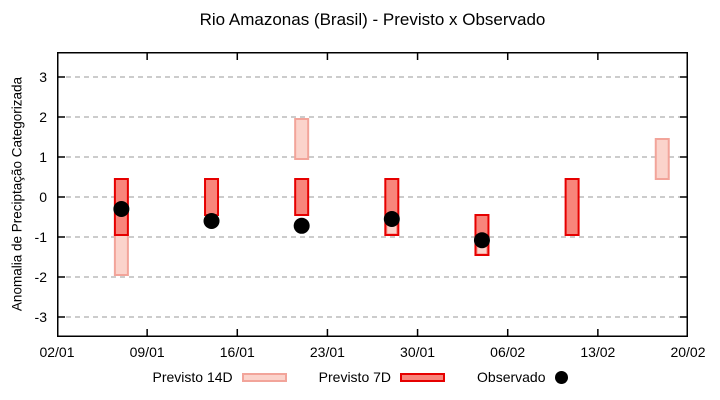  I want to click on legend-item-observado: Observado, so click(522, 377).